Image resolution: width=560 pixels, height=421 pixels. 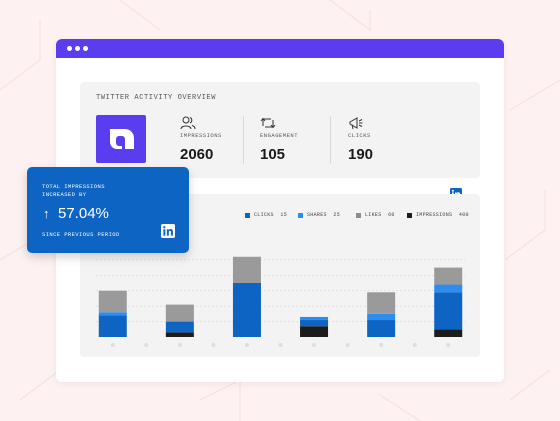 What do you see at coordinates (73, 186) in the screenshot?
I see `popup-title-line1: TOTAL IMPRESSIONS` at bounding box center [73, 186].